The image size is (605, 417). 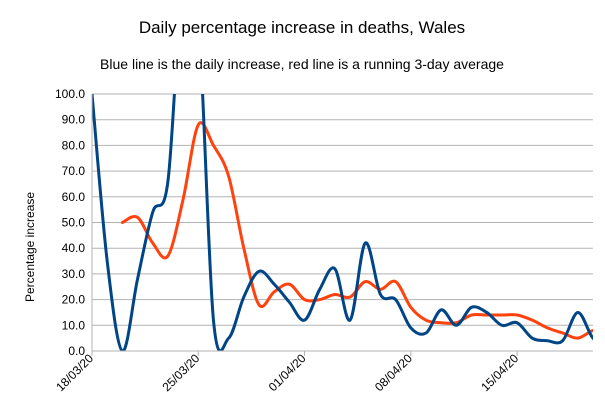 I want to click on y-axis-label: Percentage increase, so click(x=30, y=247).